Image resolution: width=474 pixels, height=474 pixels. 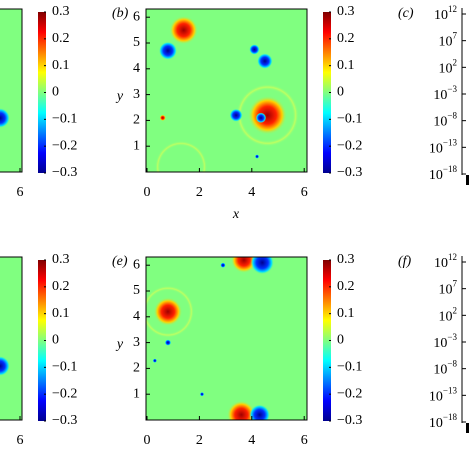 I want to click on field-layer, so click(x=210, y=338).